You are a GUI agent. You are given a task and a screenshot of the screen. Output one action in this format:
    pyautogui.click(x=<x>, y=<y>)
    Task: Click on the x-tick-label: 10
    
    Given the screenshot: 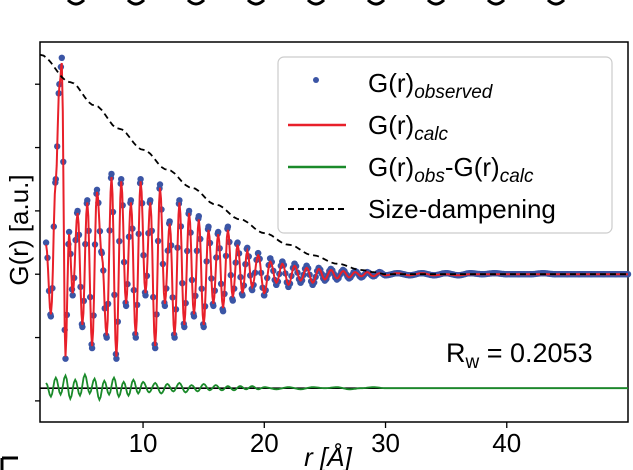 What is the action you would take?
    pyautogui.click(x=143, y=443)
    